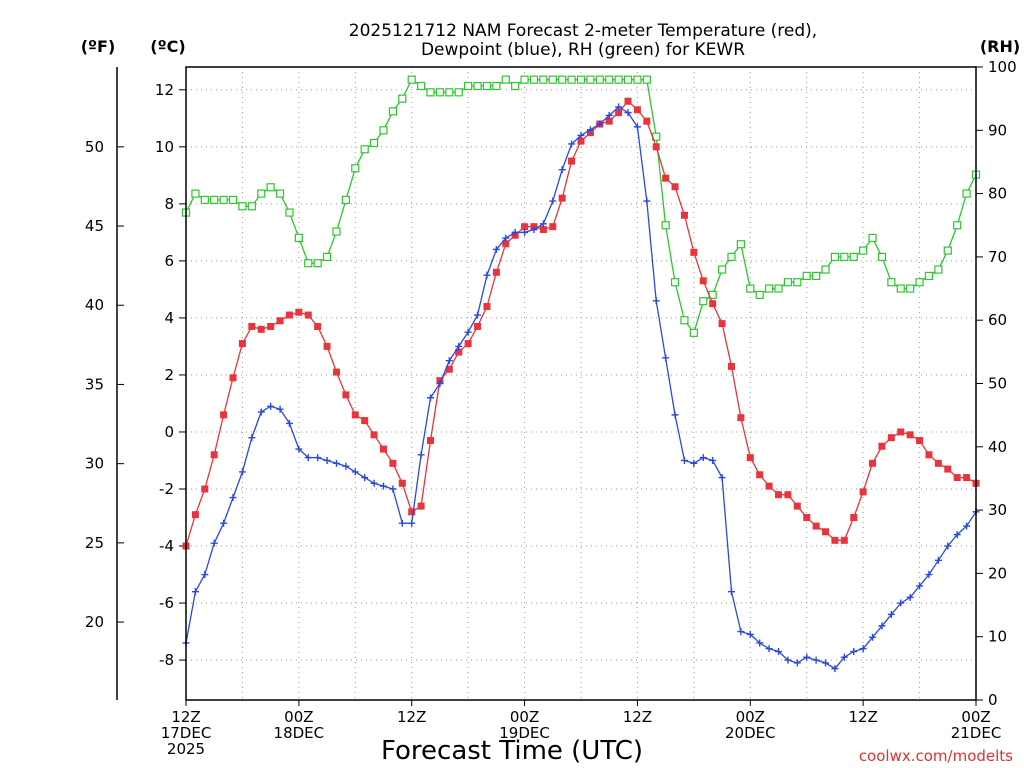 Image resolution: width=1024 pixels, height=768 pixels. Describe the element at coordinates (166, 603) in the screenshot. I see `celsius-tick-label: -6` at that location.